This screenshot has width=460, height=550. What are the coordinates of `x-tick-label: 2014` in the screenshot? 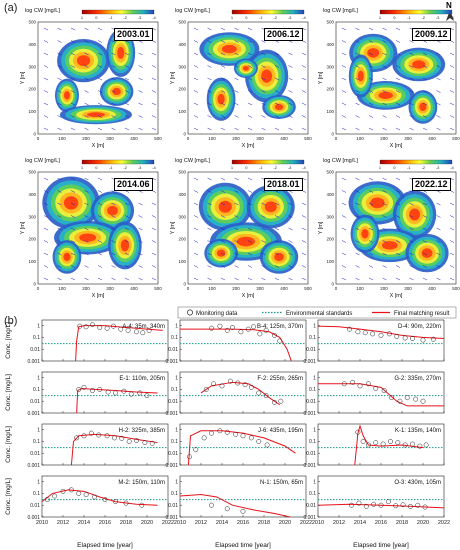 It's located at (360, 523).